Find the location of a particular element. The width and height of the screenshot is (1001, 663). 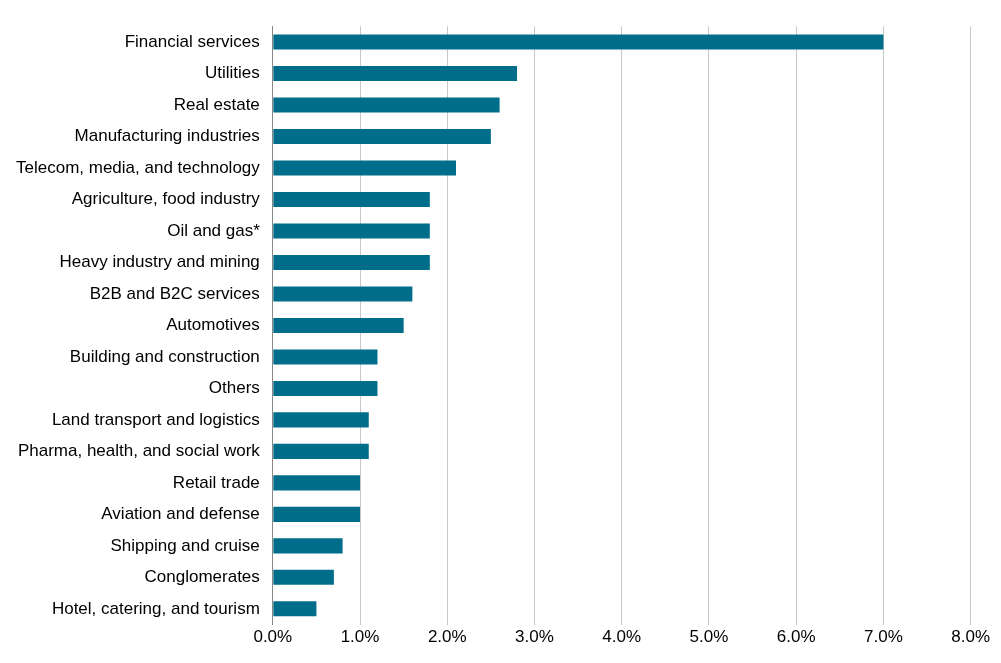

y-tick-label: Building and construction is located at coordinates (164, 356).